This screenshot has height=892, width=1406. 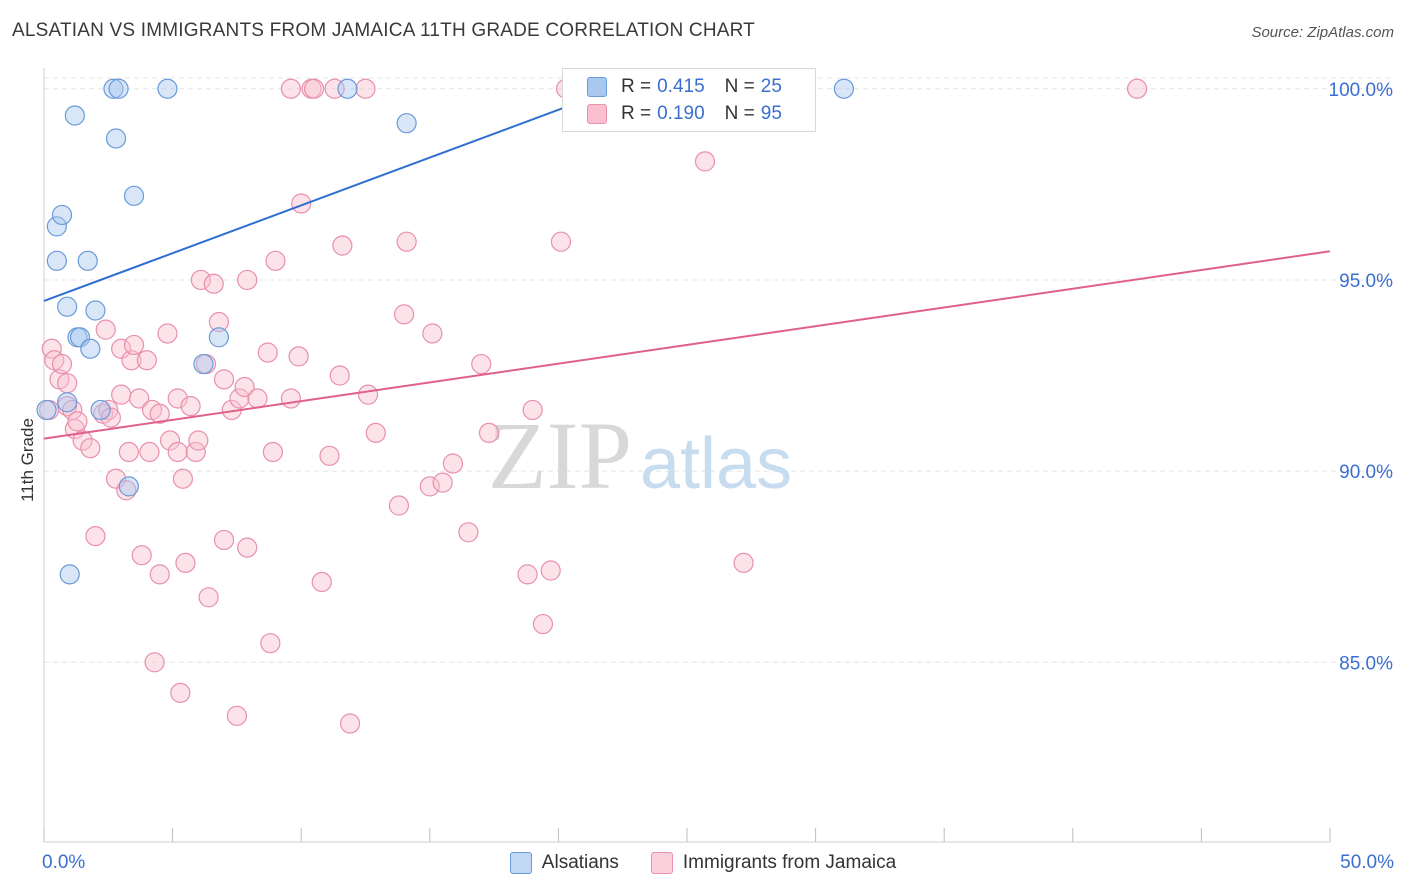 I want to click on x-tick-max: 50.0%, so click(x=1367, y=862).